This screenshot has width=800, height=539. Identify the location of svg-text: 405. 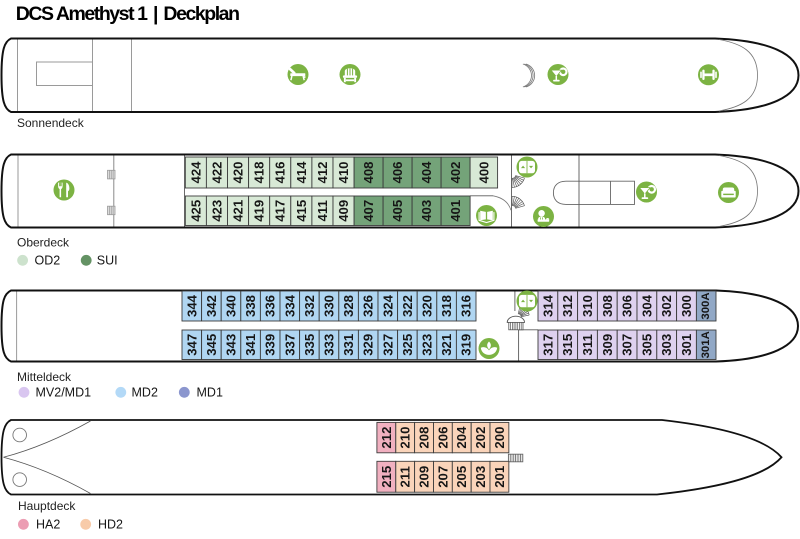
(397, 211).